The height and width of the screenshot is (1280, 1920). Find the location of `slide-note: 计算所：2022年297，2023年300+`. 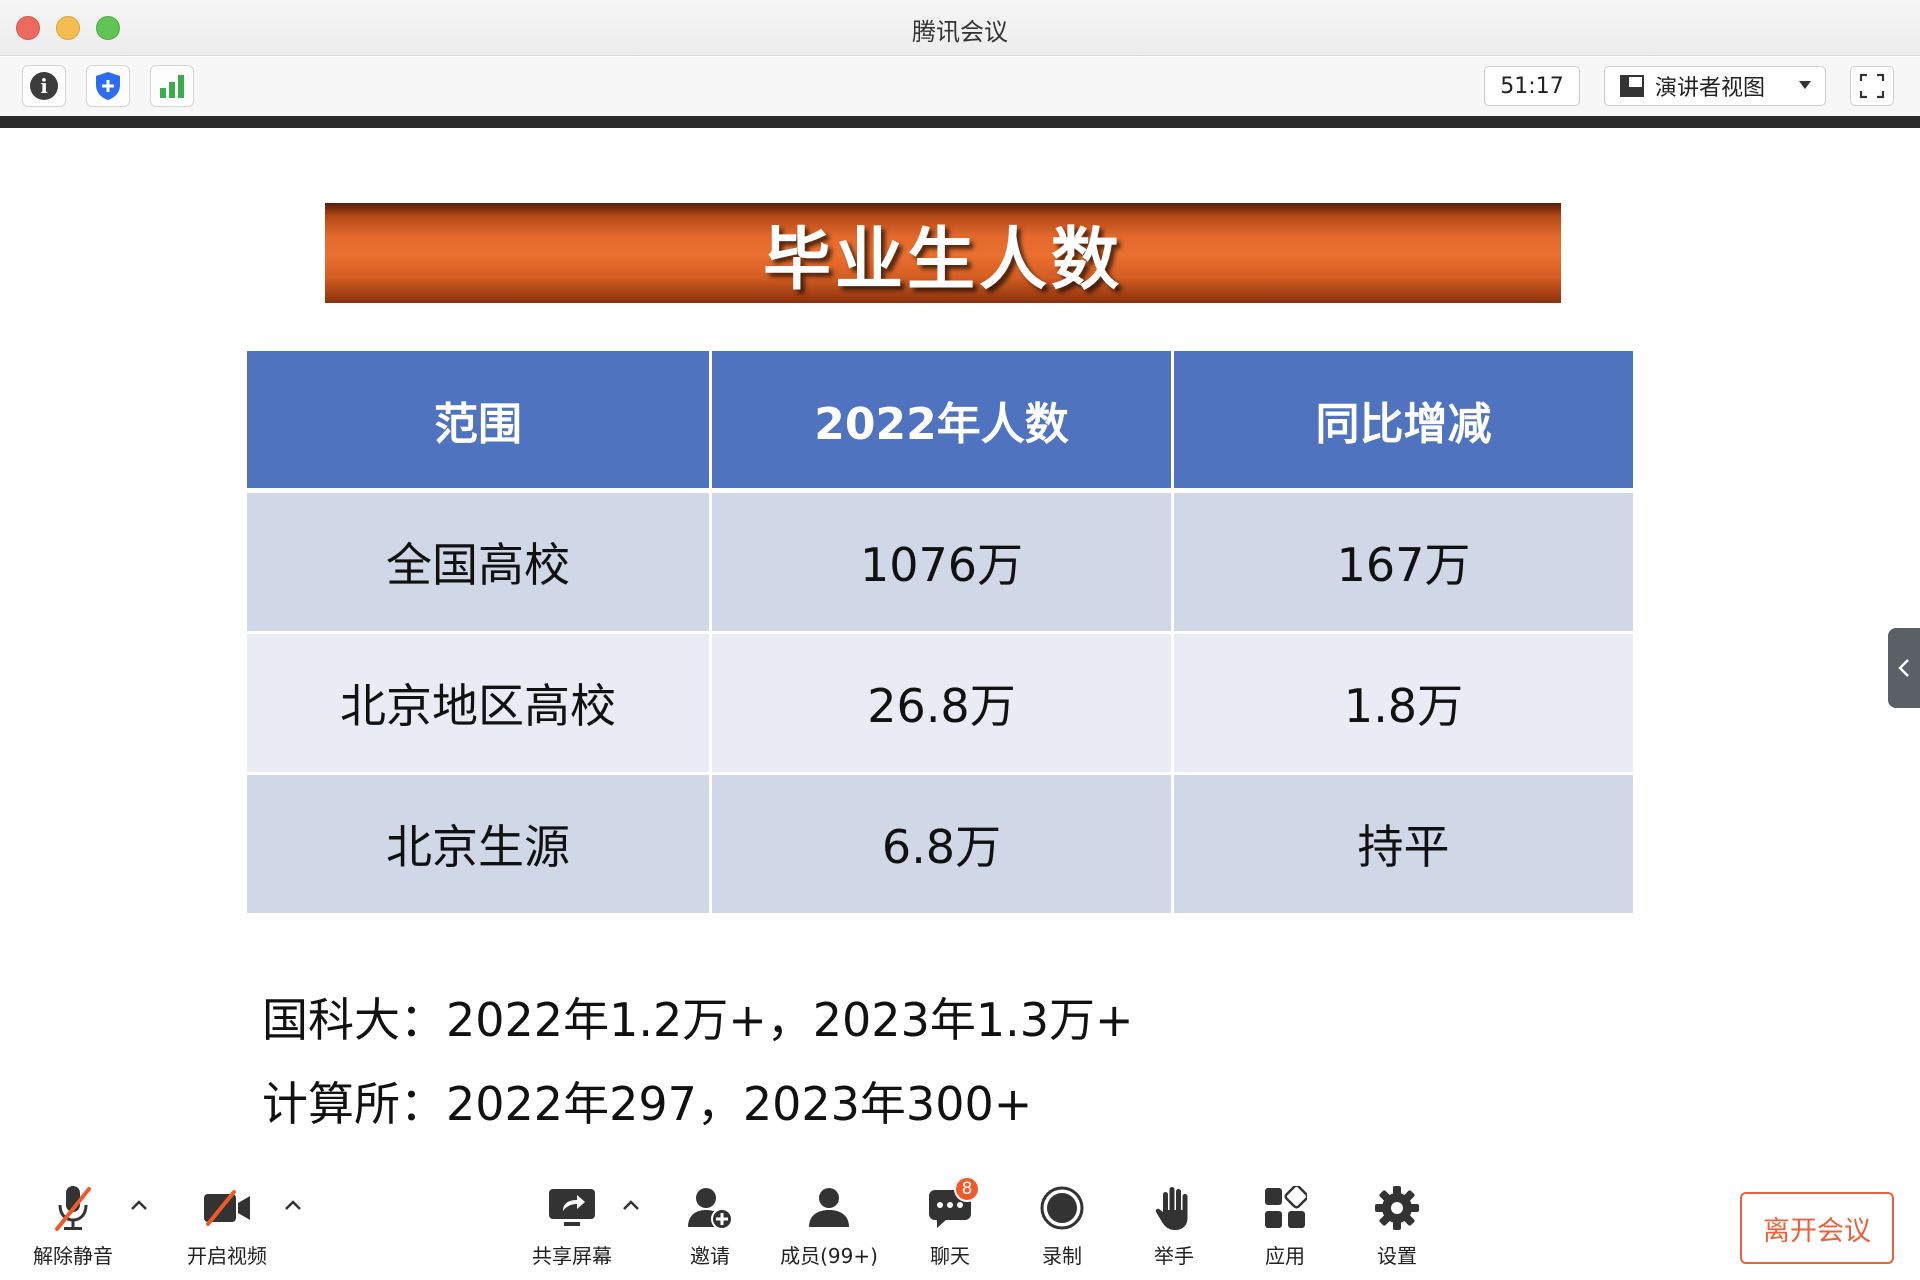

slide-note: 计算所：2022年297，2023年300+ is located at coordinates (647, 1104).